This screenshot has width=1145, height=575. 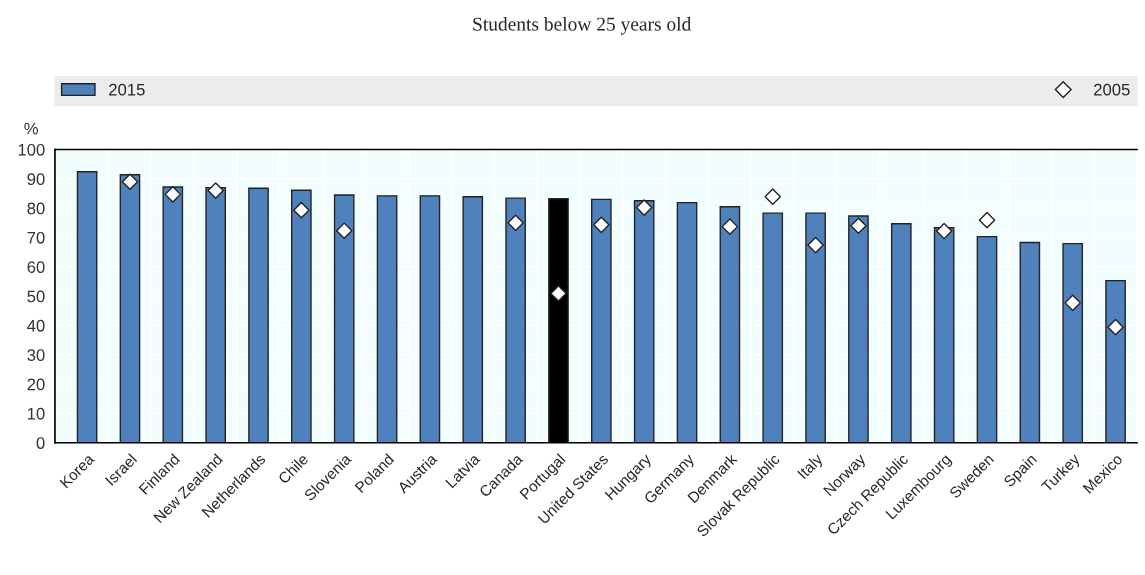 What do you see at coordinates (1112, 89) in the screenshot?
I see `legend-label: 2005` at bounding box center [1112, 89].